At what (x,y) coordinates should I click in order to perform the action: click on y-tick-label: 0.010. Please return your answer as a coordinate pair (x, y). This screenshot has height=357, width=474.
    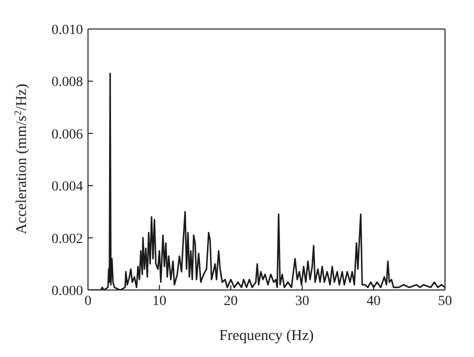
    Looking at the image, I should click on (67, 30).